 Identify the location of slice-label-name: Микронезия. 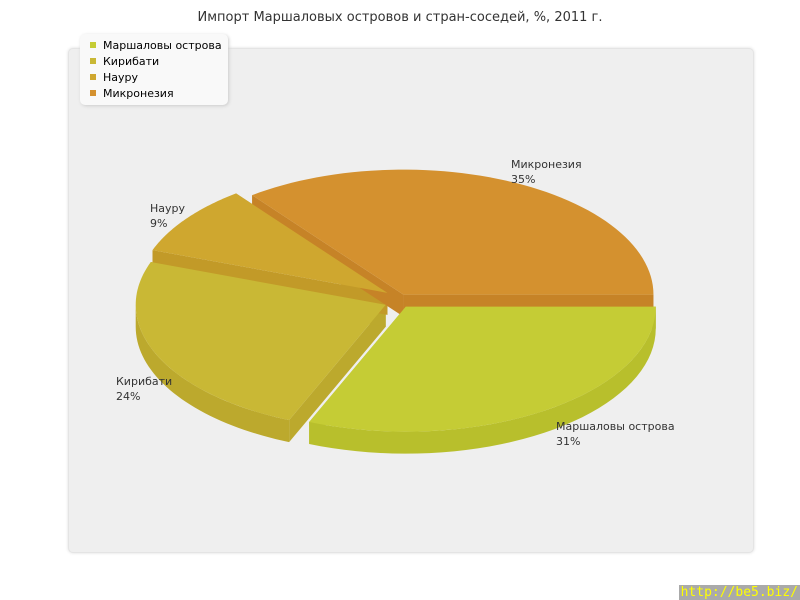
(546, 164).